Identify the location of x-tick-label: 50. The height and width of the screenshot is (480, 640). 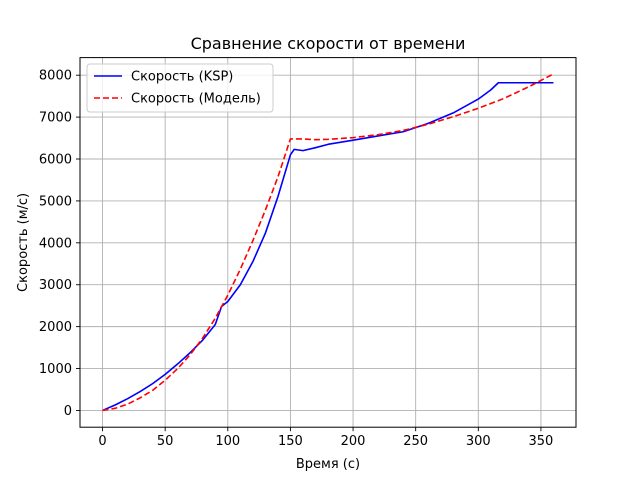
(165, 441).